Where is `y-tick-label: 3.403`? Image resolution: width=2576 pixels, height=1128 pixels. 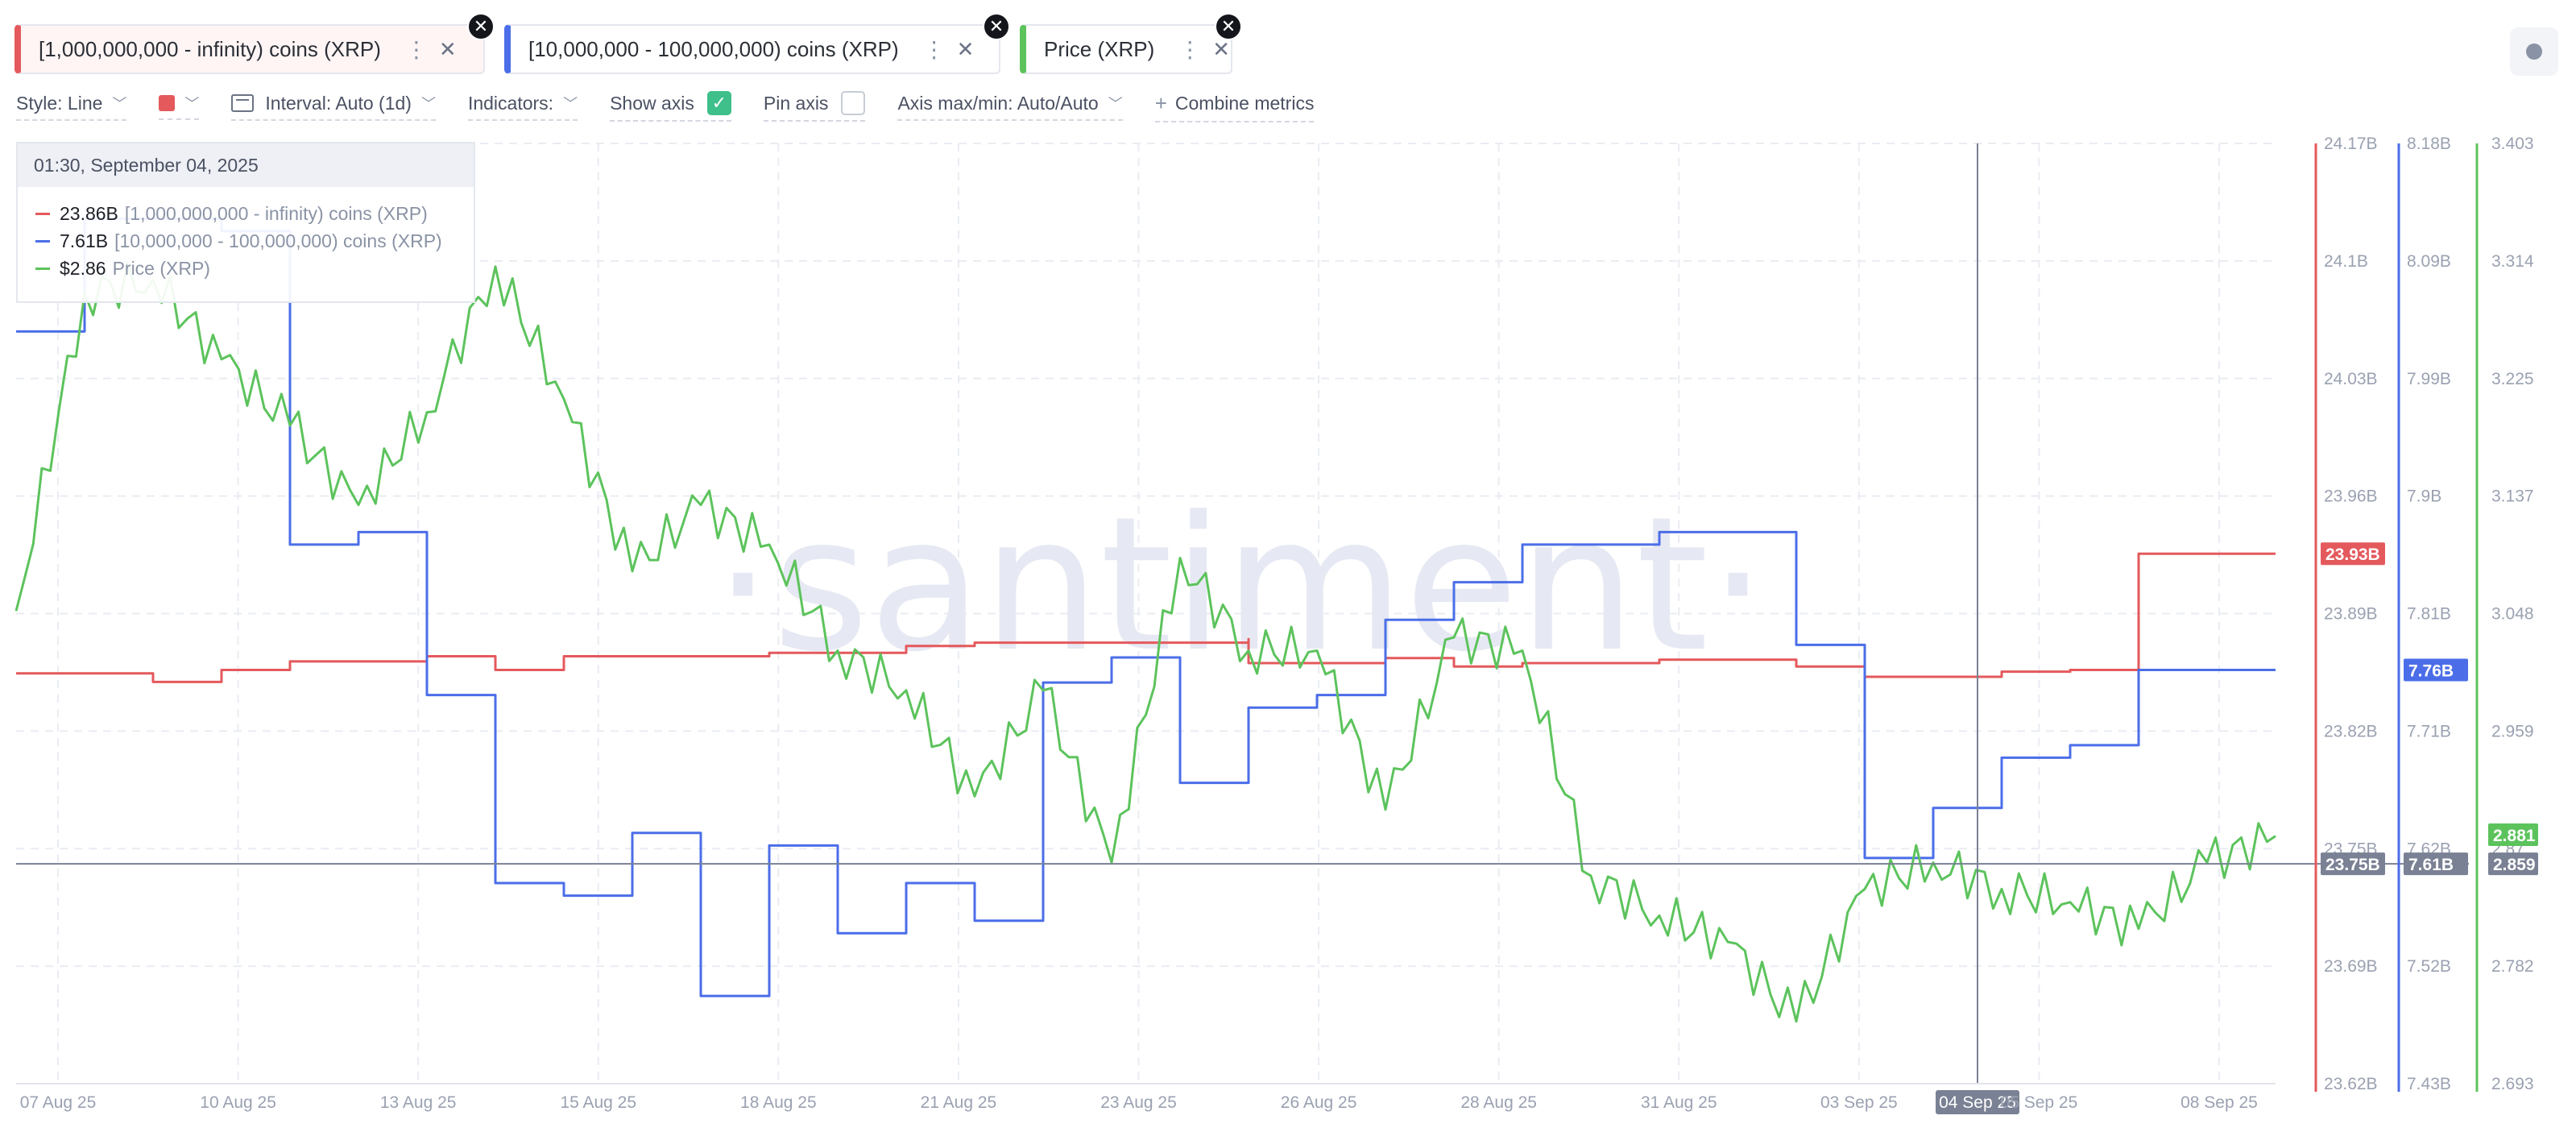 y-tick-label: 3.403 is located at coordinates (2512, 144).